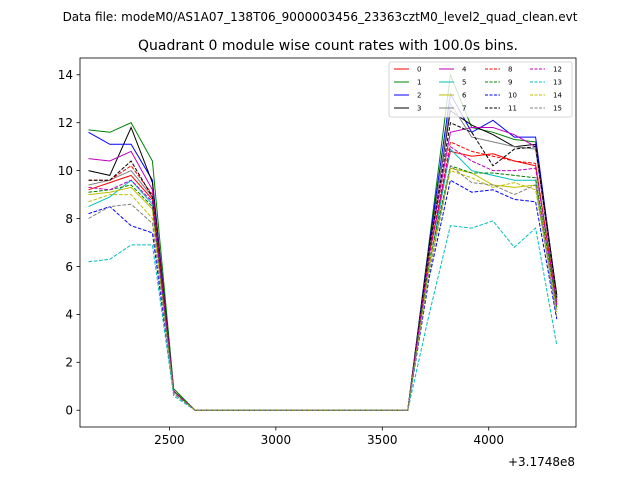 The width and height of the screenshot is (640, 480). What do you see at coordinates (69, 267) in the screenshot?
I see `y-tick-label: 6` at bounding box center [69, 267].